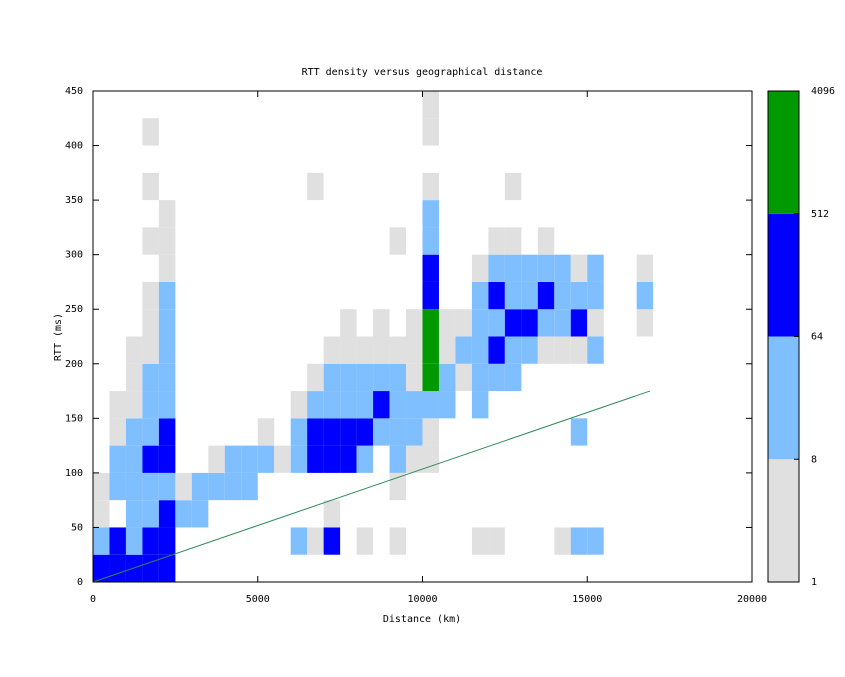 The image size is (845, 677). What do you see at coordinates (74, 364) in the screenshot?
I see `y-tick-label: 200` at bounding box center [74, 364].